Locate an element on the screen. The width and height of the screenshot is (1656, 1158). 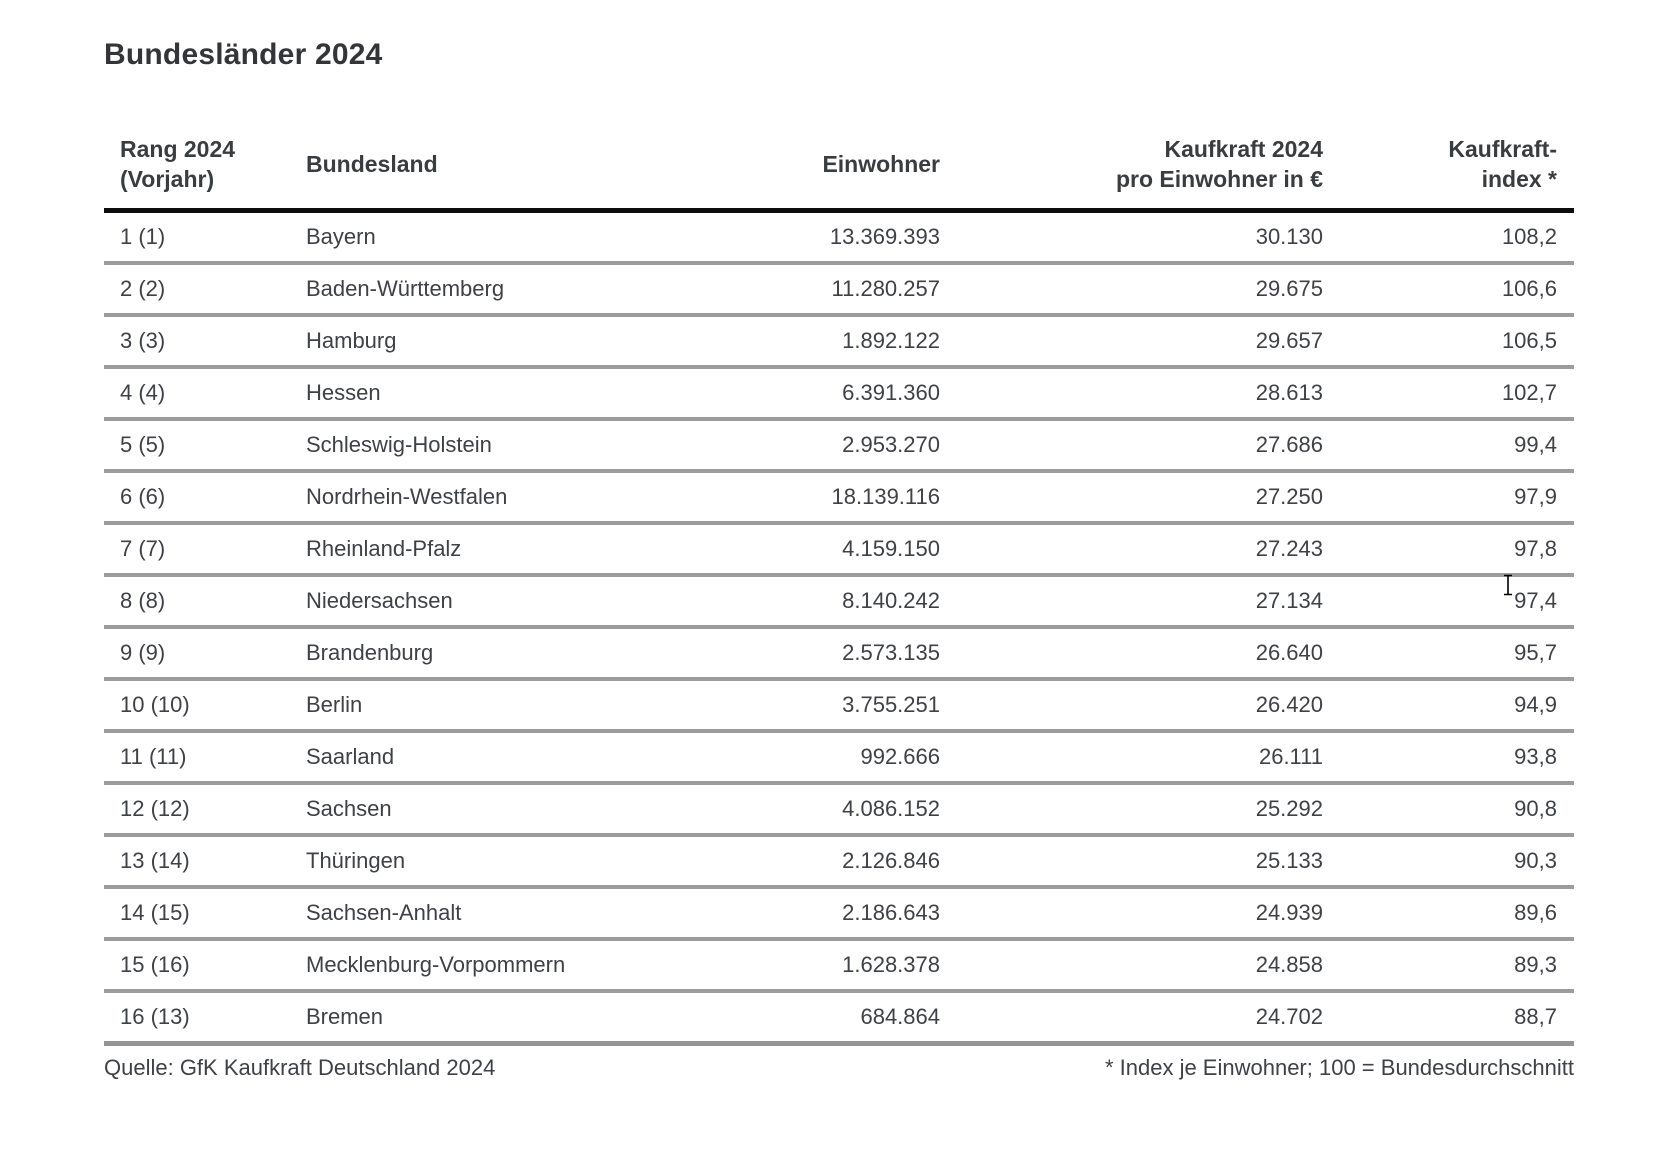
cell-purchasing_power: 25.292 is located at coordinates (1135, 810).